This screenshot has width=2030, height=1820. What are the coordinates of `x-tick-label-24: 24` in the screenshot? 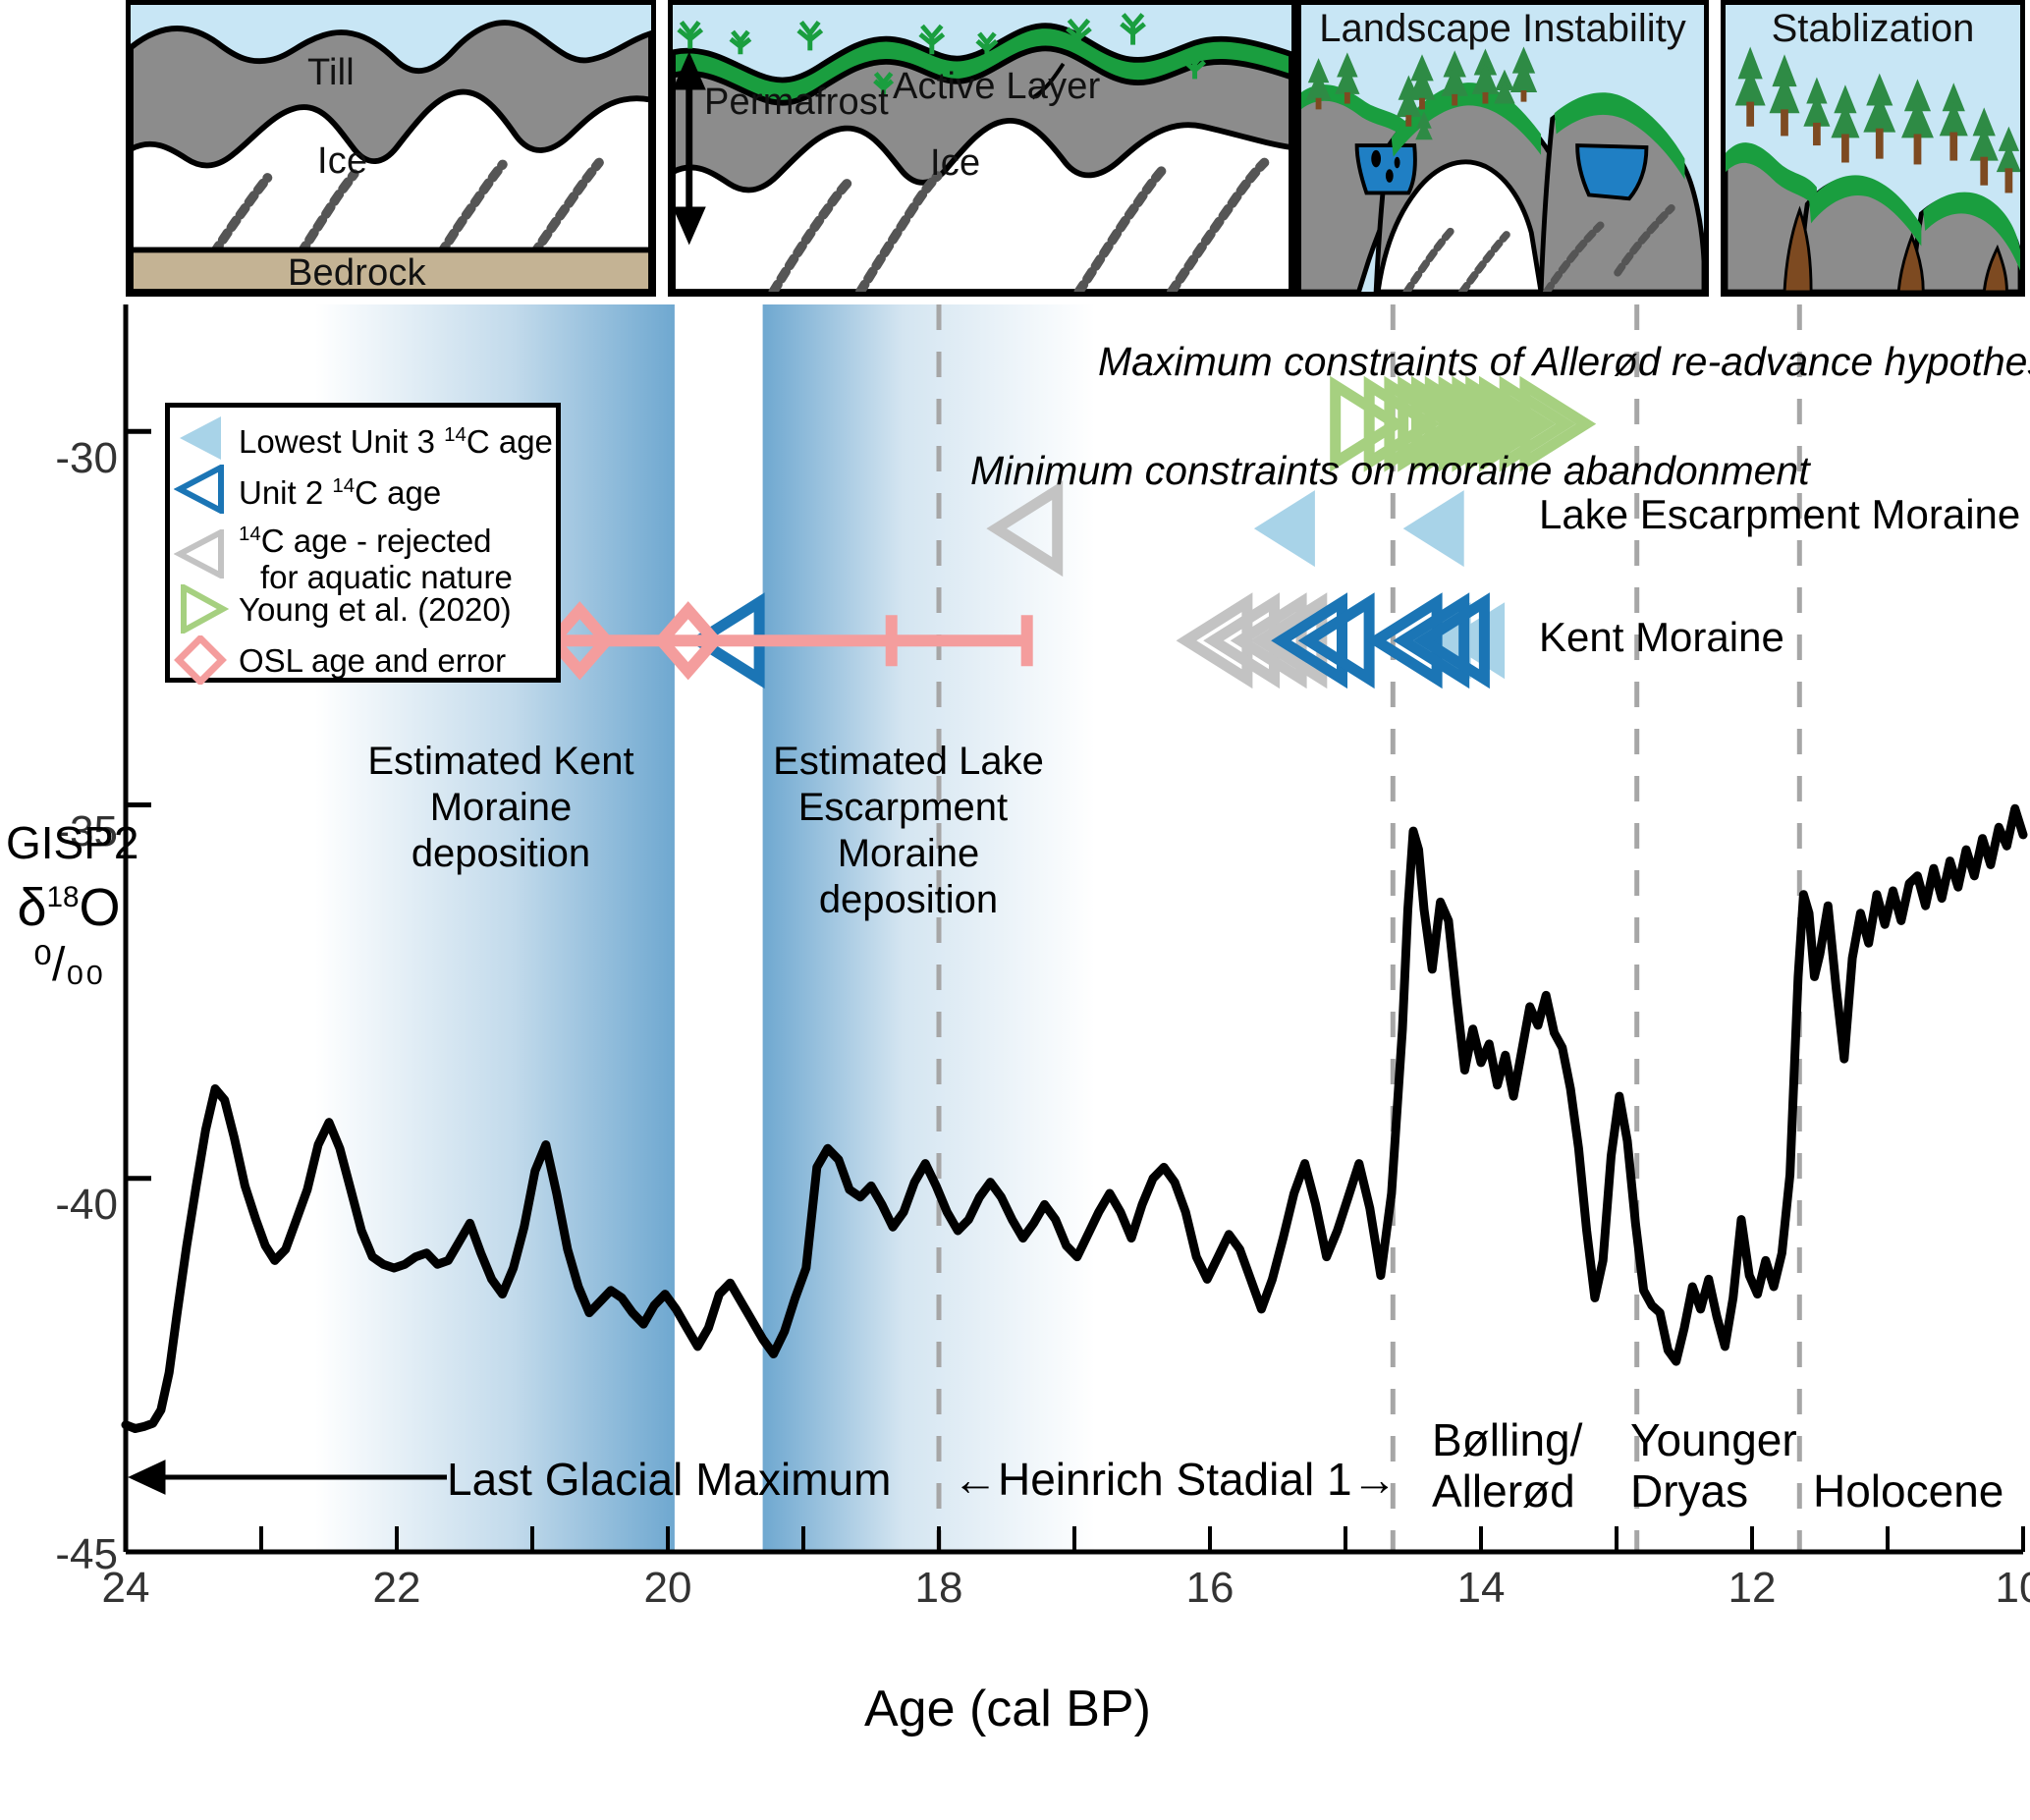 It's located at (125, 1588).